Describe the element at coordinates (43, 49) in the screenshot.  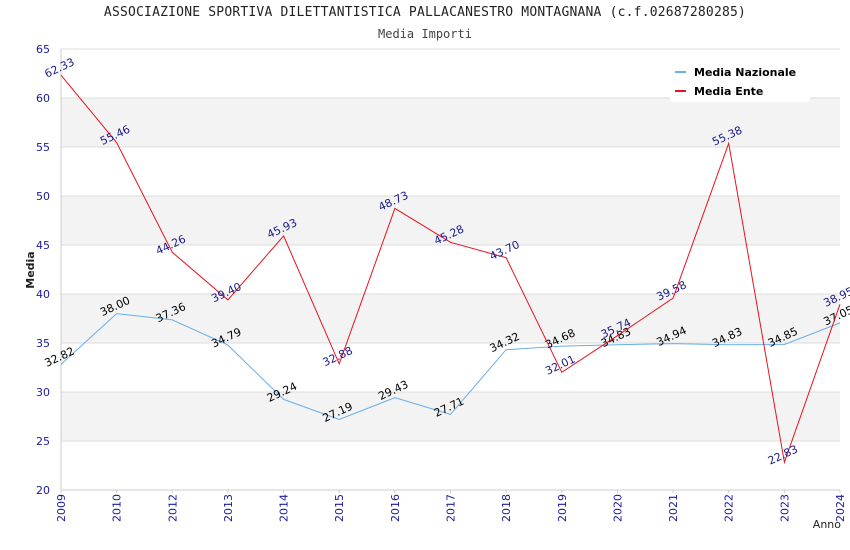
I see `y-tick-label: 65` at that location.